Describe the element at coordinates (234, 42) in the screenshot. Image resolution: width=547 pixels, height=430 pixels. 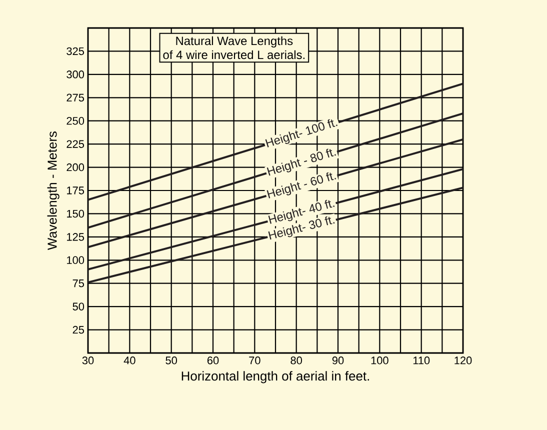
I see `text: Natural Wave Lengths` at that location.